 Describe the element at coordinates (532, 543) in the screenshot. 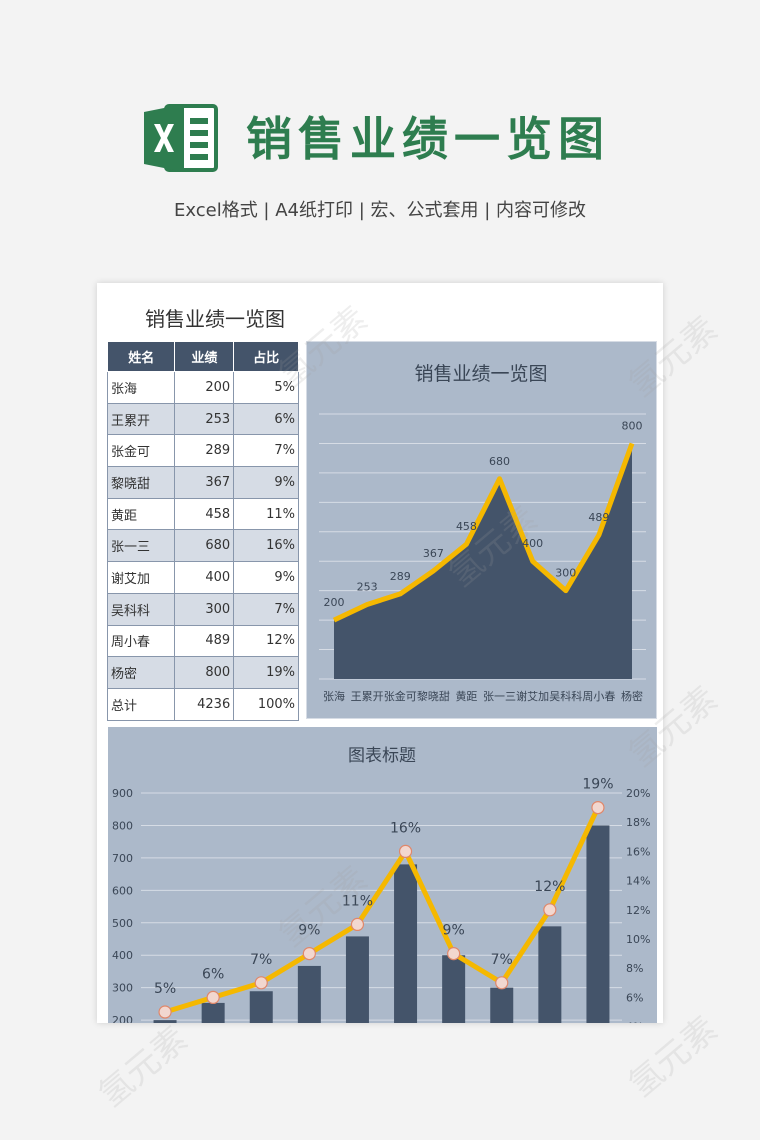

I see `data-label: 400` at that location.